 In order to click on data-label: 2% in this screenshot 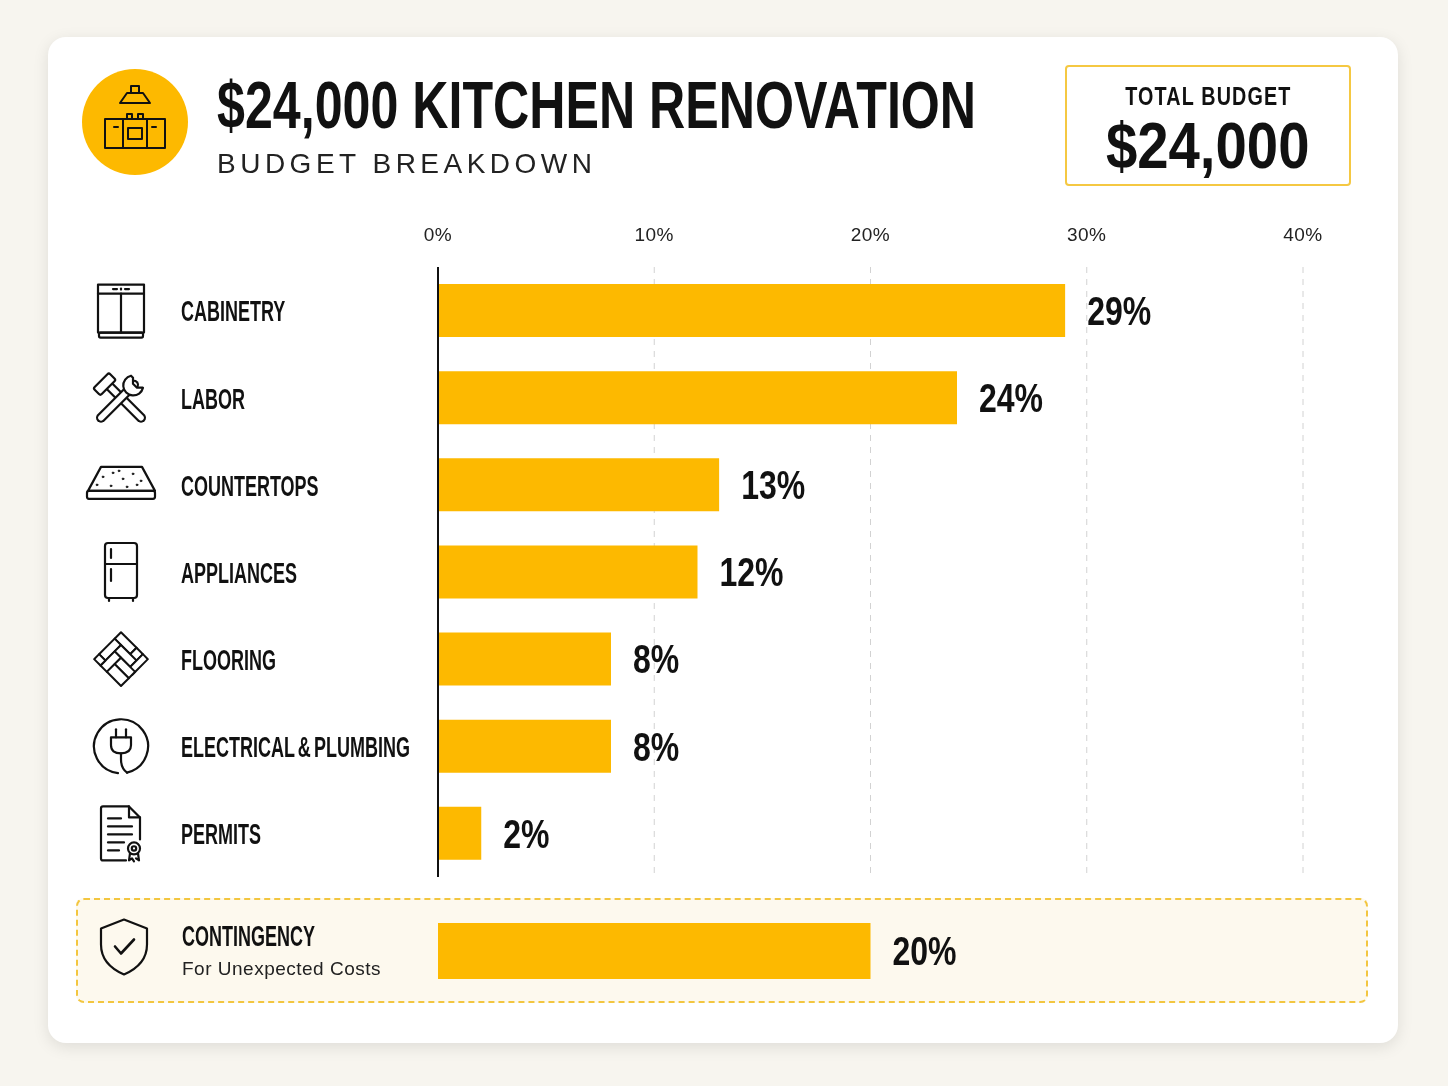, I will do `click(526, 834)`.